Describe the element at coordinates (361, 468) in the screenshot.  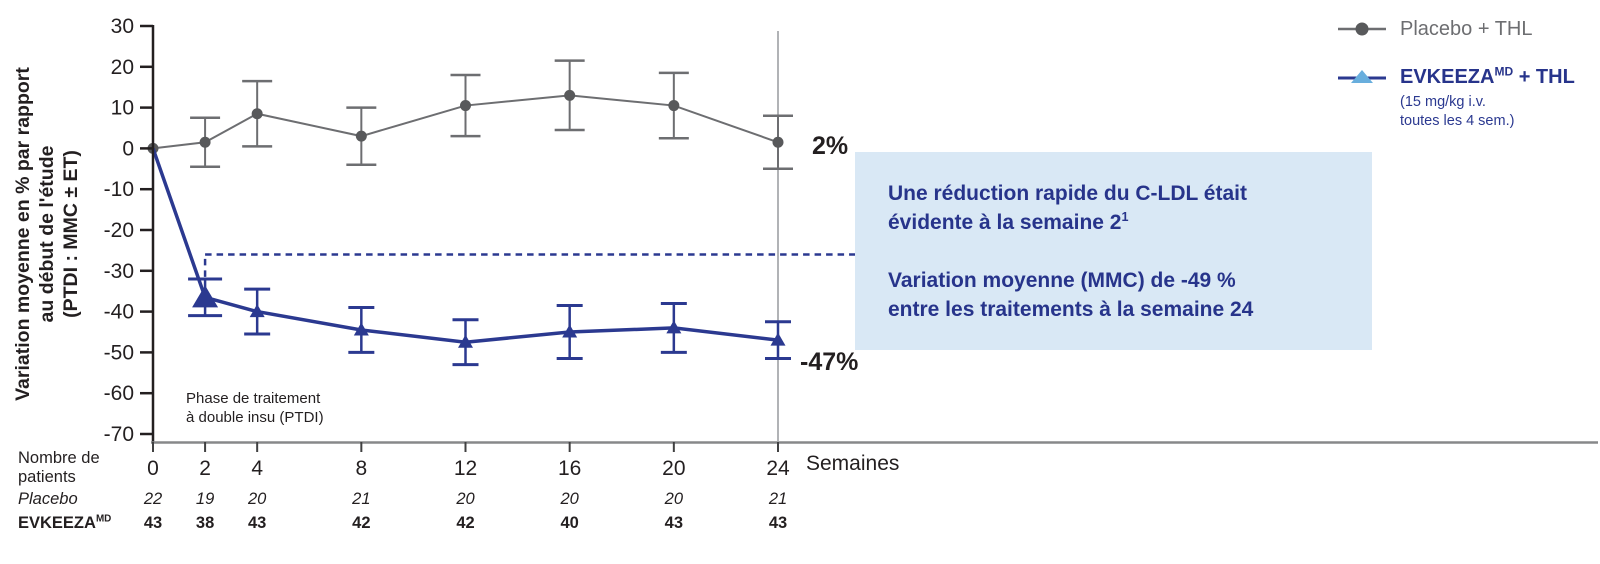
I see `x-tick-label: 8` at that location.